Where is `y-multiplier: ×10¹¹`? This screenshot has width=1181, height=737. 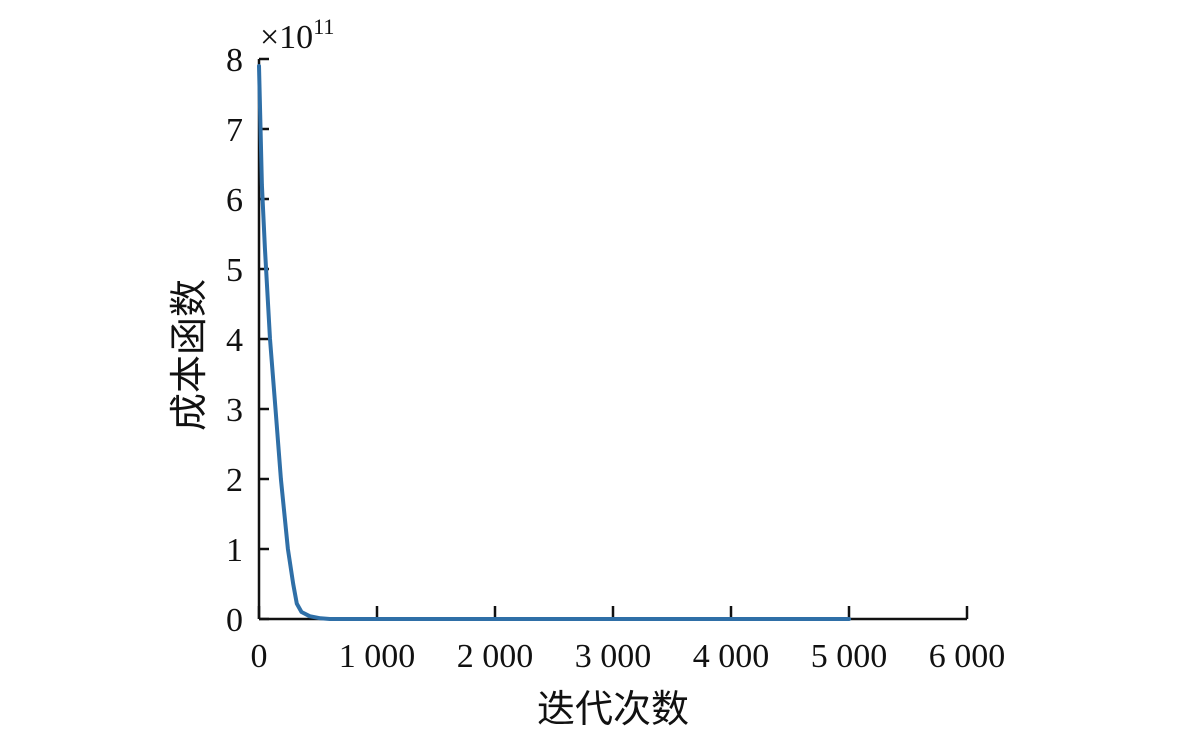 y-multiplier: ×10¹¹ is located at coordinates (297, 35).